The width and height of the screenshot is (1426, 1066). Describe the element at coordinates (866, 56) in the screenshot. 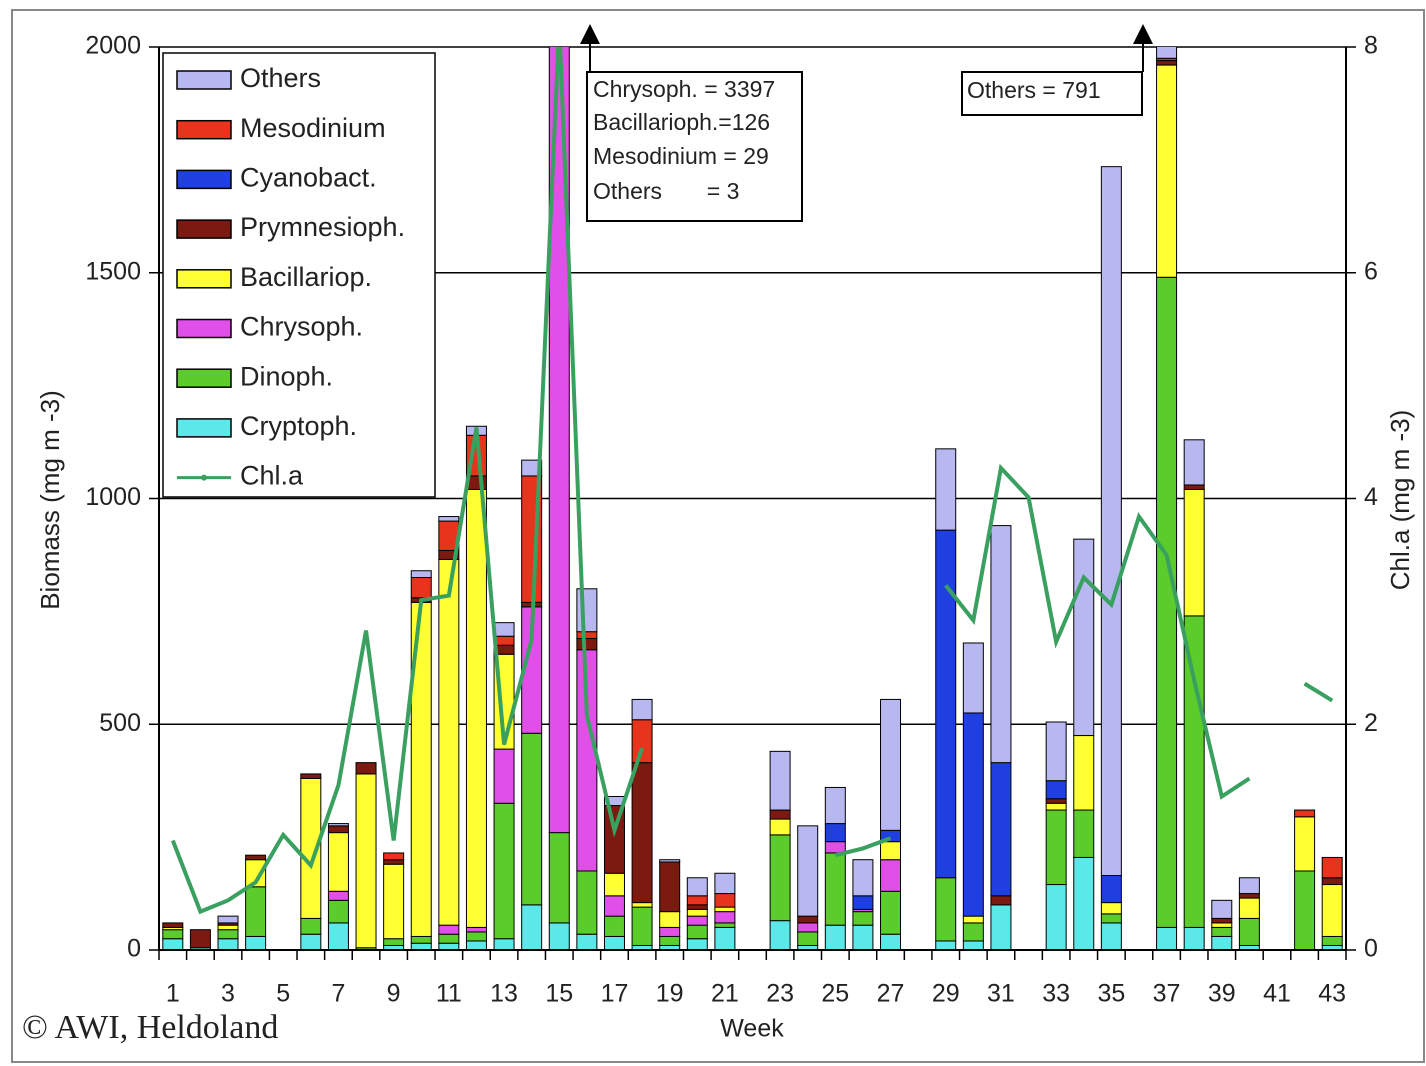

I see `annotation-arrows` at that location.